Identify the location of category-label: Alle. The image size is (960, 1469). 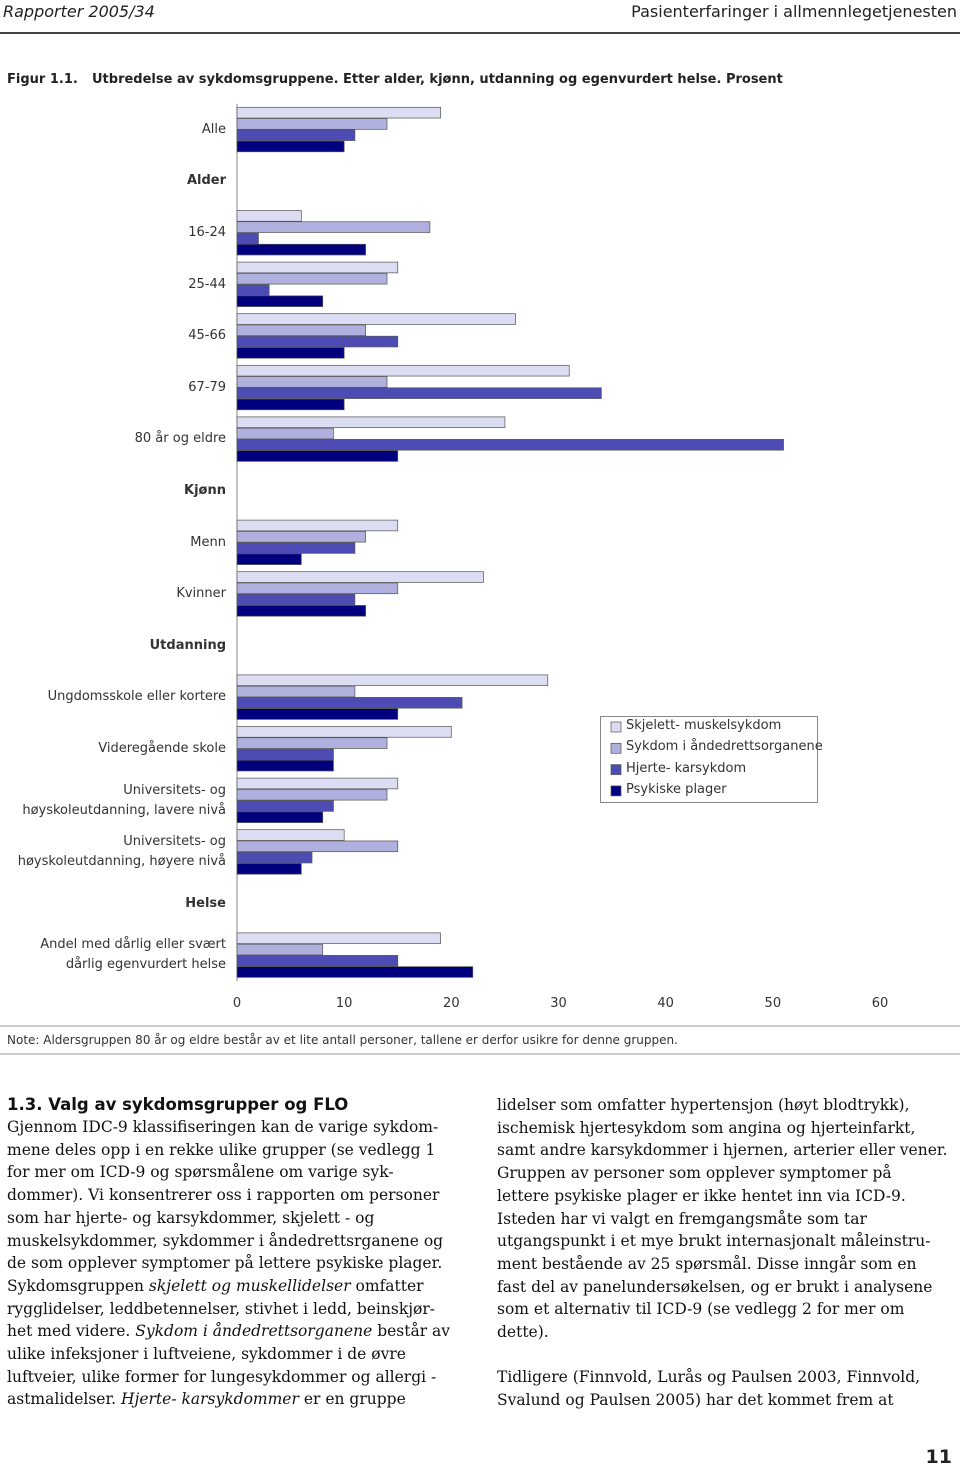
(213, 129).